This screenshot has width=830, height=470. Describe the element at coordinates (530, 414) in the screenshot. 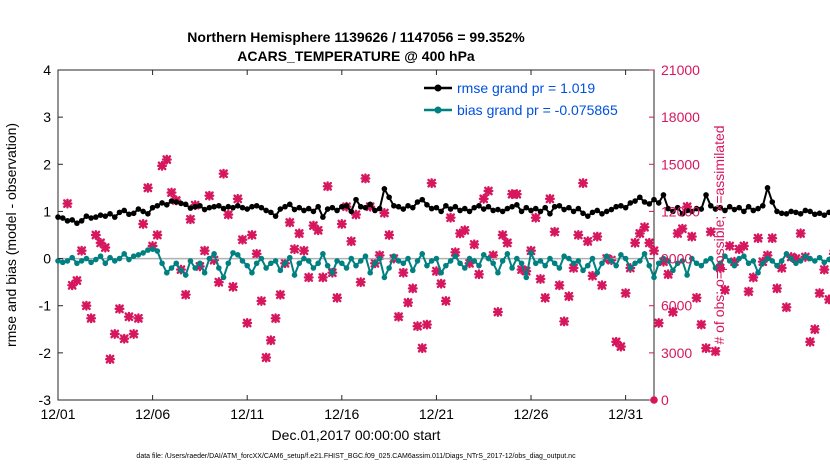

I see `x-tick-label: 12/26` at that location.